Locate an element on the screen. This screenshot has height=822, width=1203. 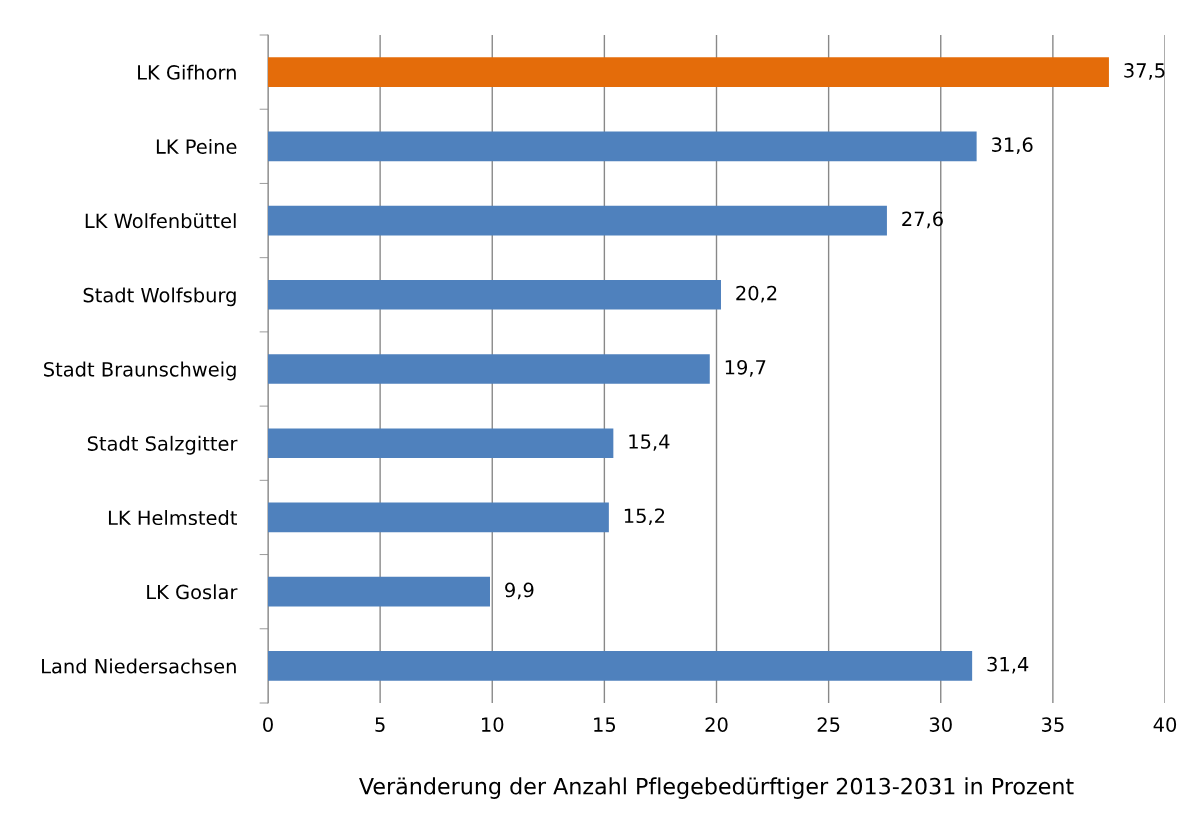
y-tick-label: LK Helmstedt is located at coordinates (172, 518).